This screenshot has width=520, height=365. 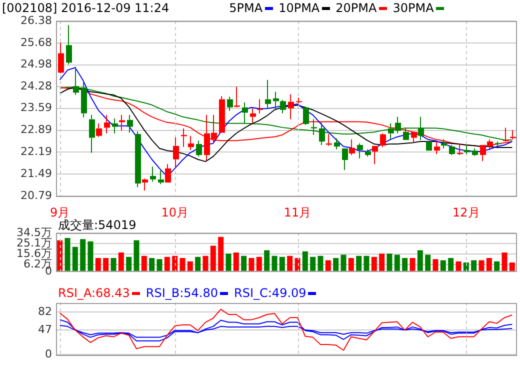 I want to click on y-tick-label: 24.98, so click(x=36, y=64).